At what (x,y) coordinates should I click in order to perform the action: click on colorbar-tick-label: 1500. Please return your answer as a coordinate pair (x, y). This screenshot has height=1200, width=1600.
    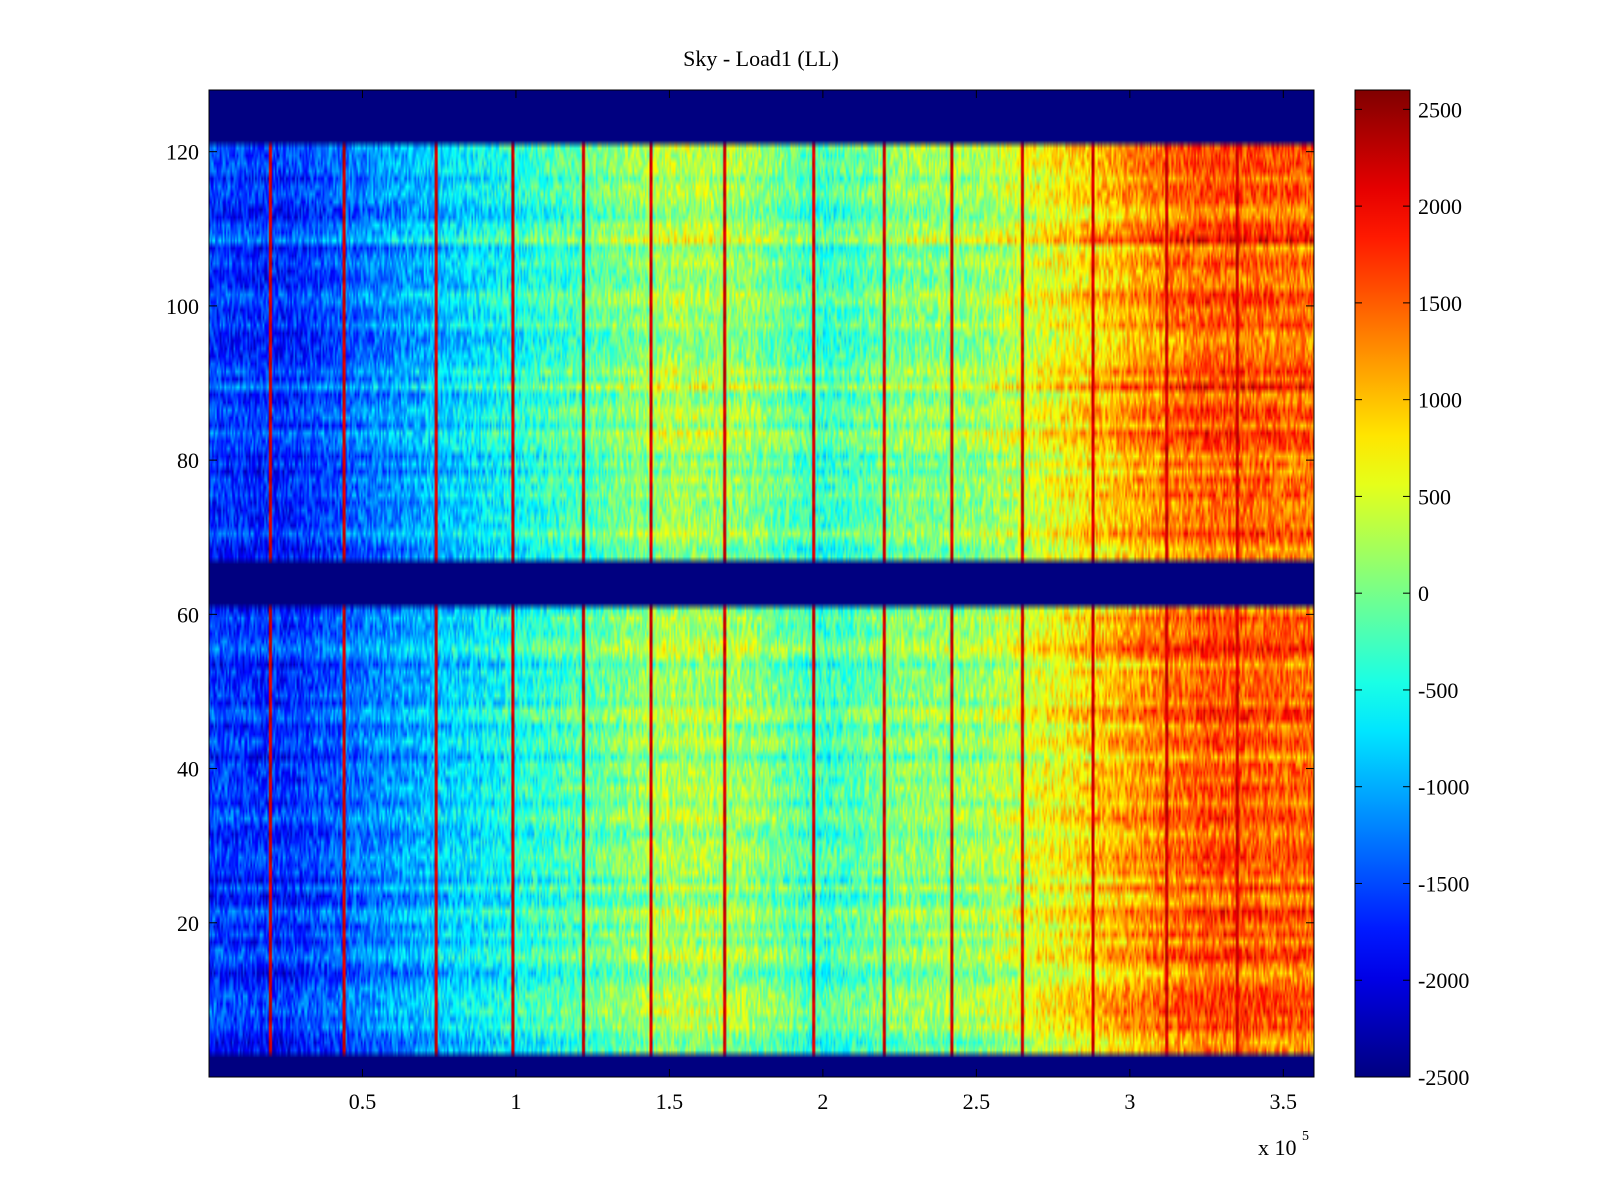
    Looking at the image, I should click on (1440, 303).